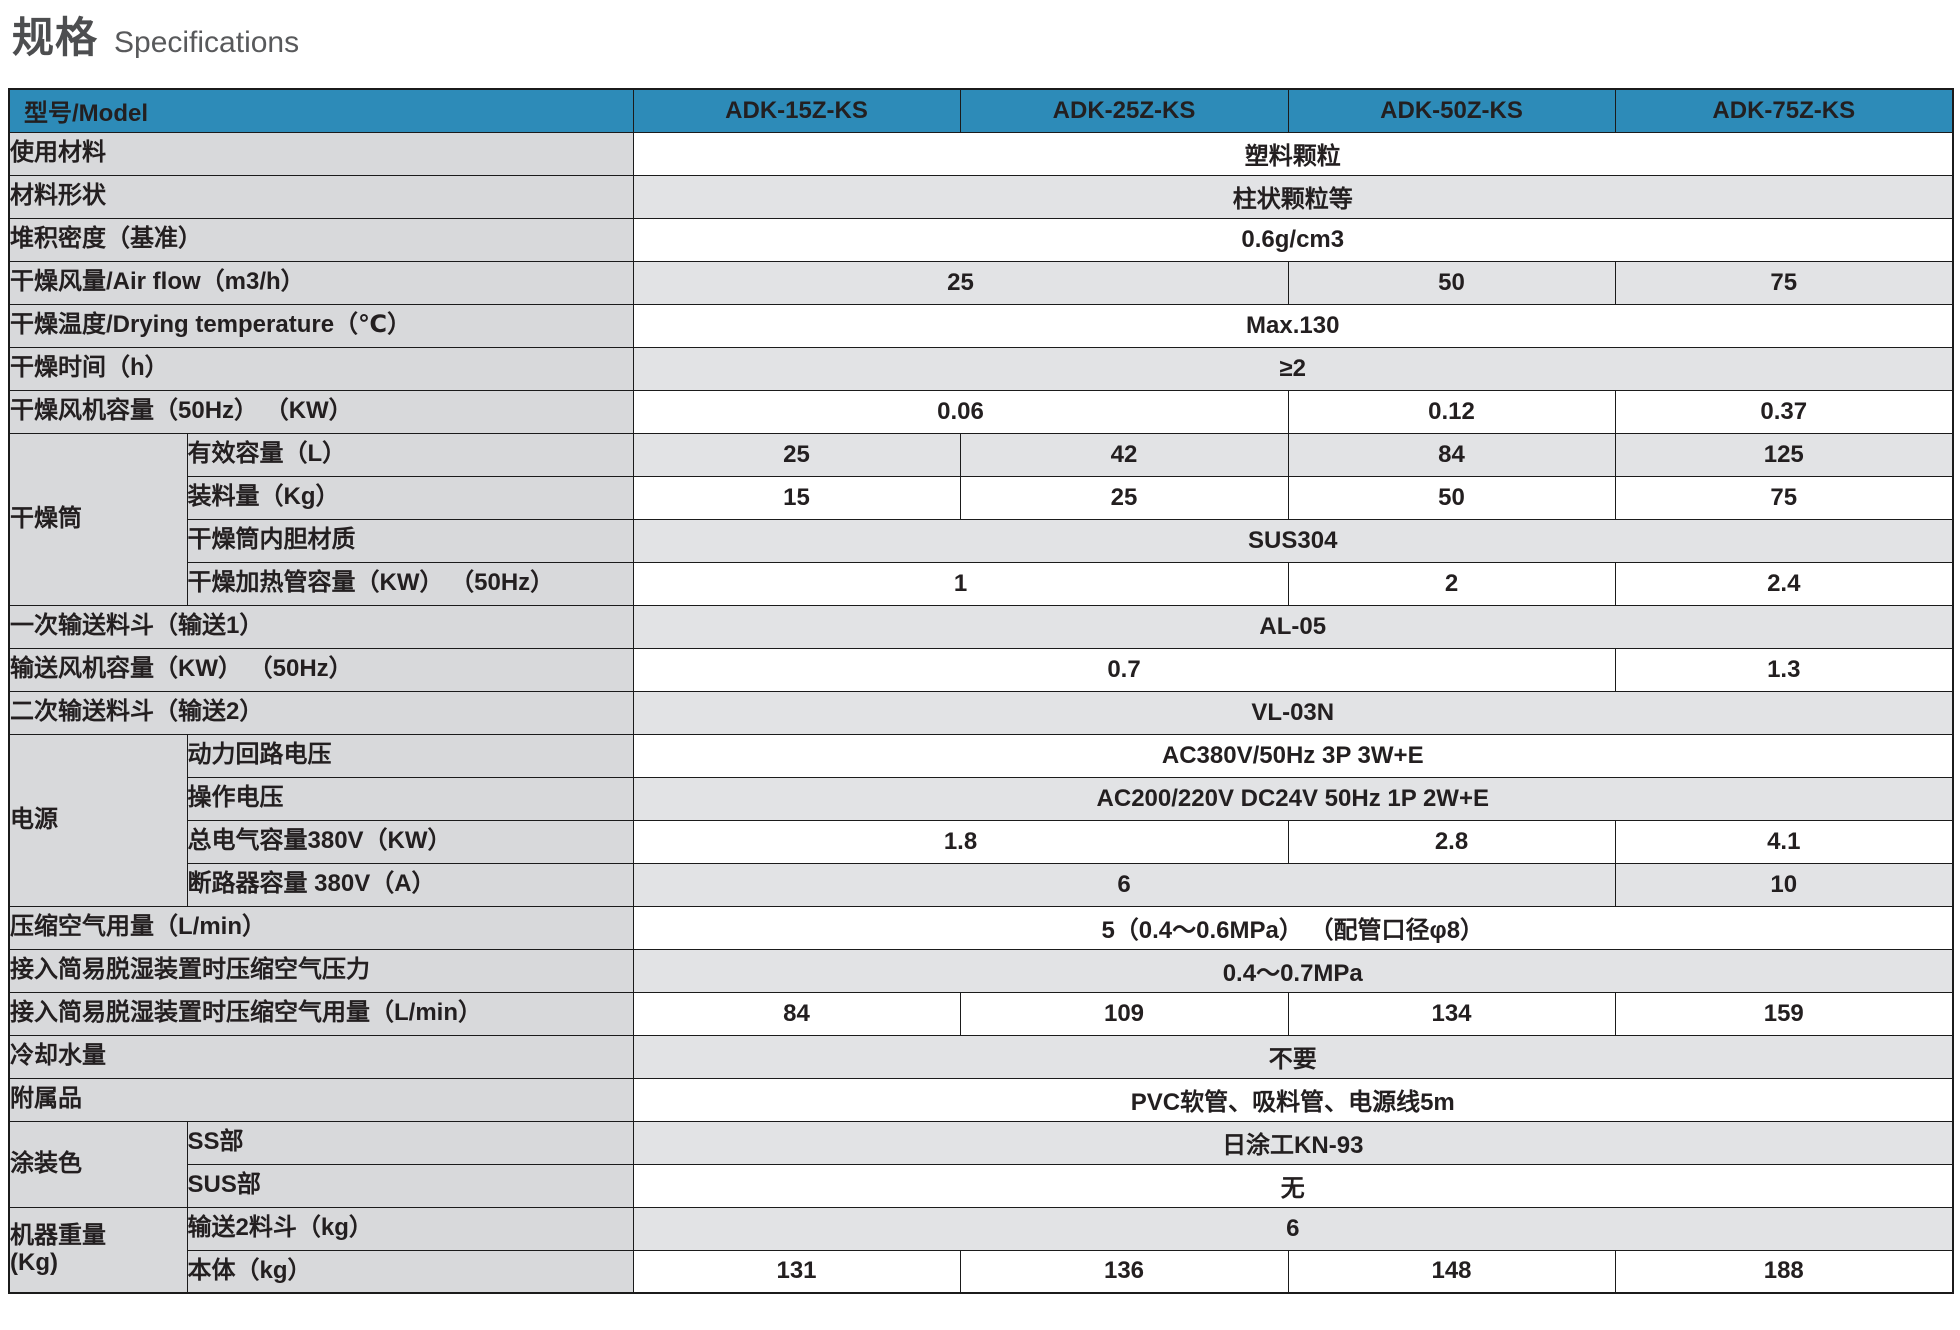  I want to click on value-cell: 148, so click(1451, 1271).